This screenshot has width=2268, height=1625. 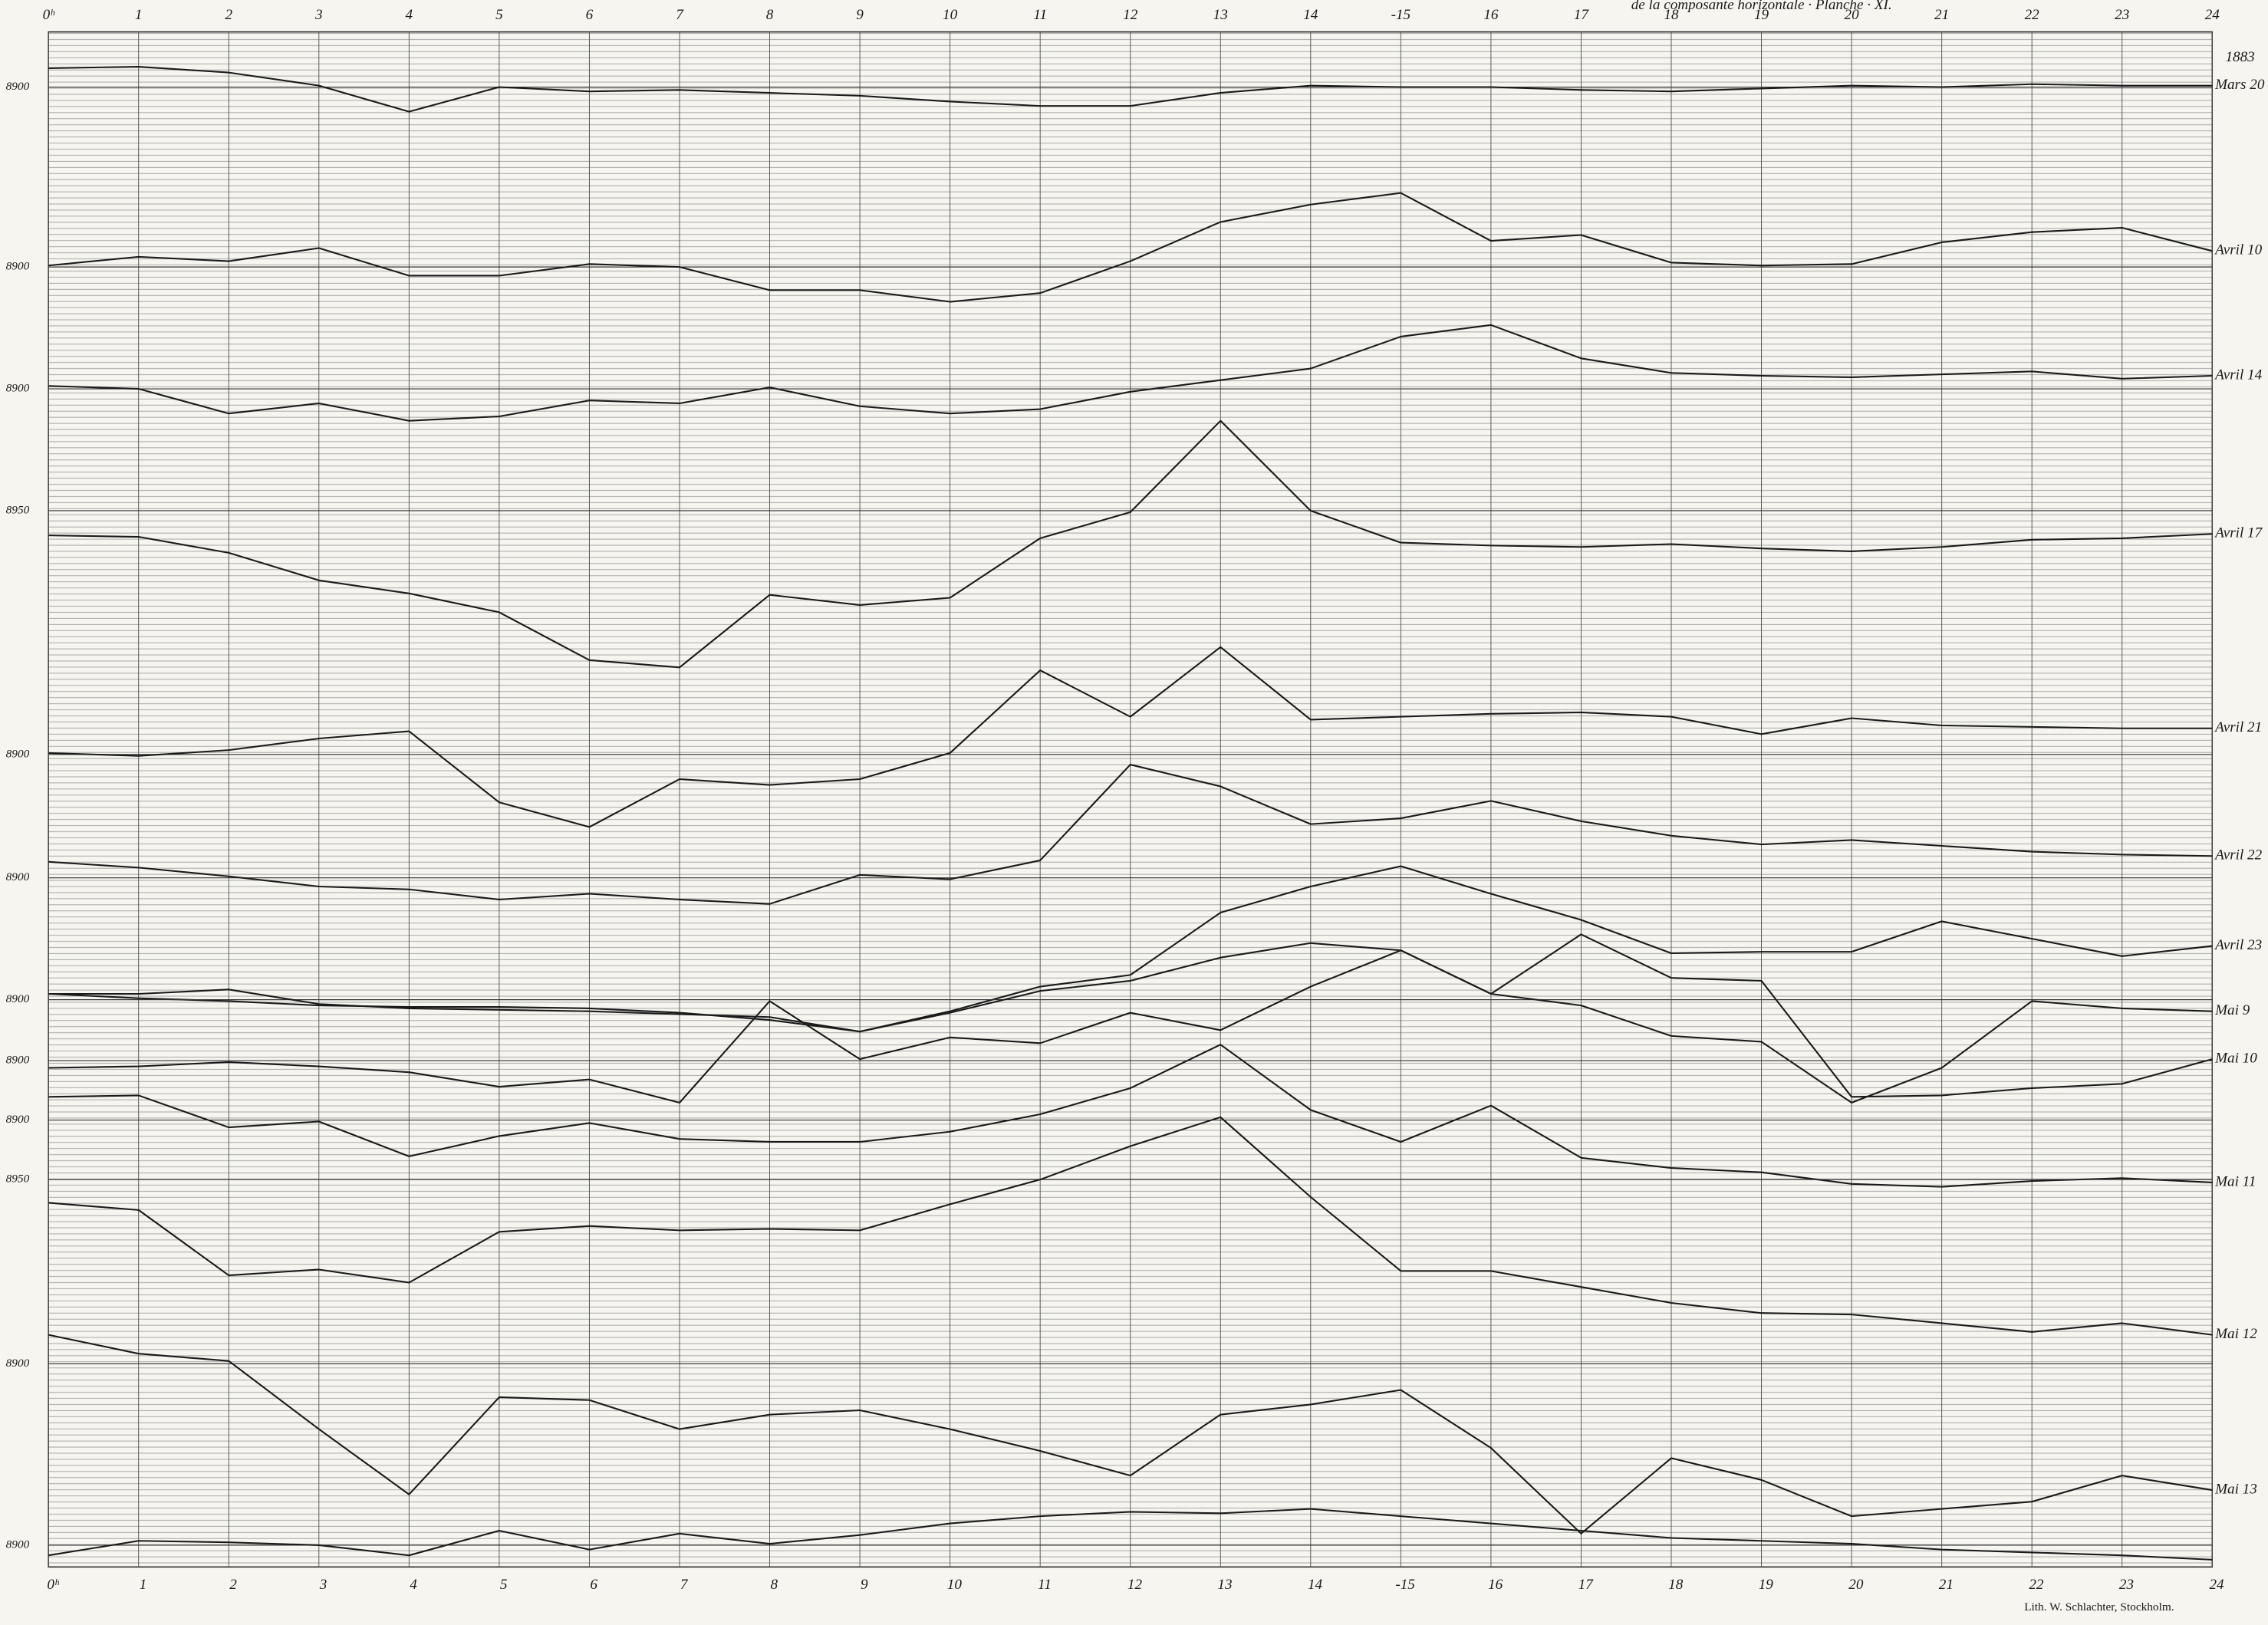 I want to click on hour-label-bottom: 21, so click(x=1947, y=1585).